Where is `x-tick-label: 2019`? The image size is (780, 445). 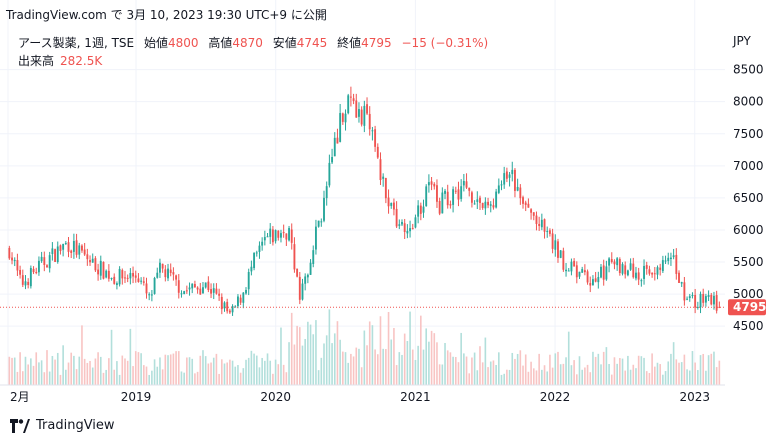 x-tick-label: 2019 is located at coordinates (136, 397).